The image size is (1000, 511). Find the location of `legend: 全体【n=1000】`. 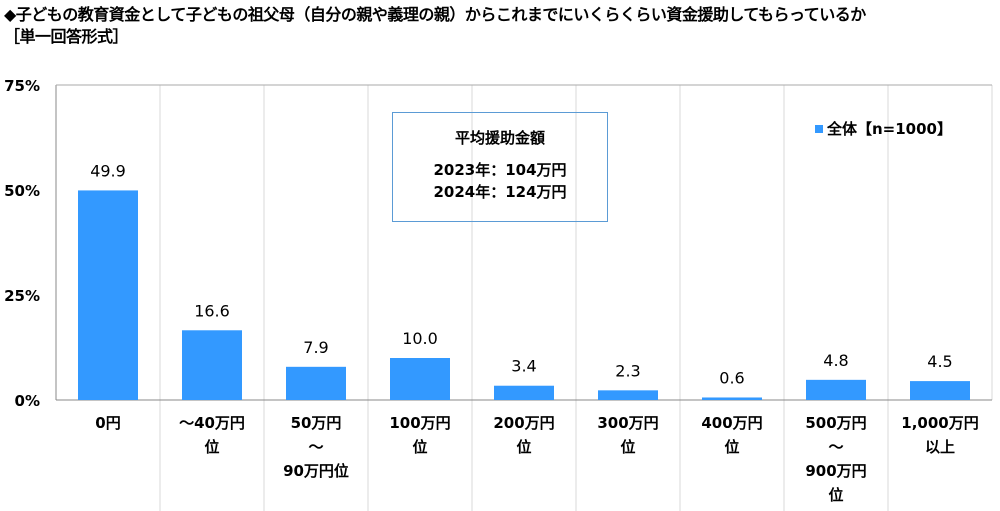

legend: 全体【n=1000】 is located at coordinates (883, 128).